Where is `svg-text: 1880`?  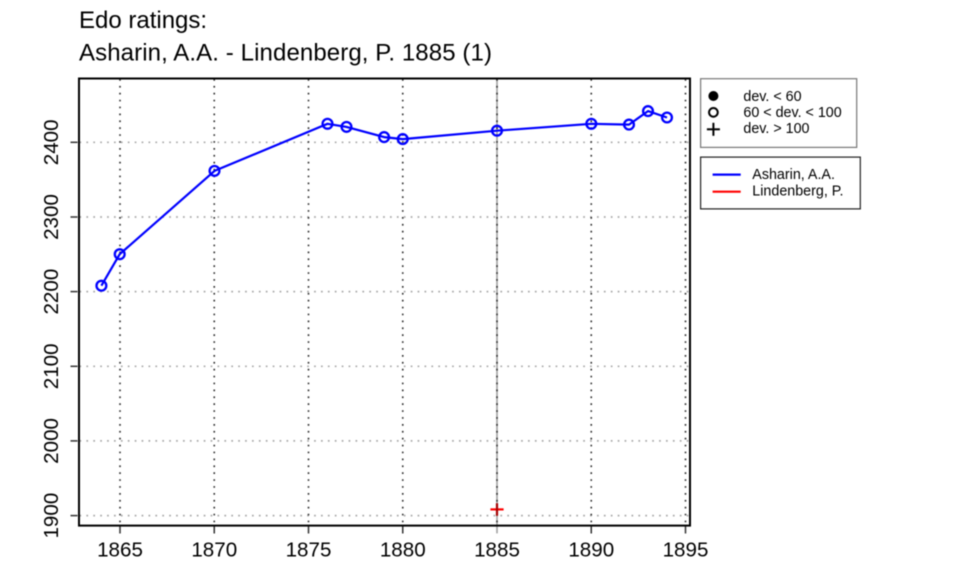
svg-text: 1880 is located at coordinates (403, 550).